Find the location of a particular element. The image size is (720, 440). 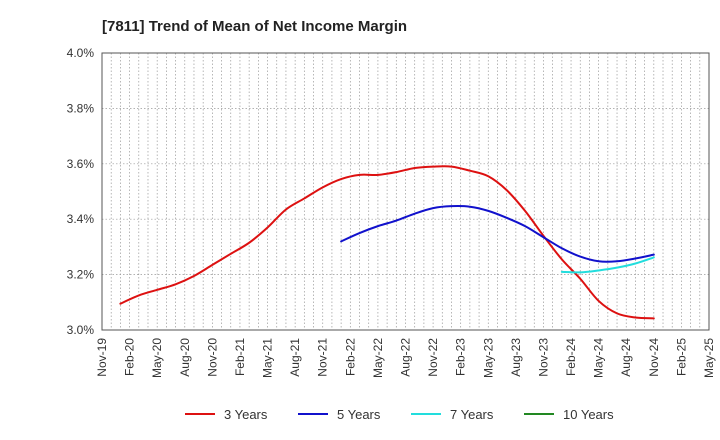

x-tick-label: May-22 is located at coordinates (378, 358).